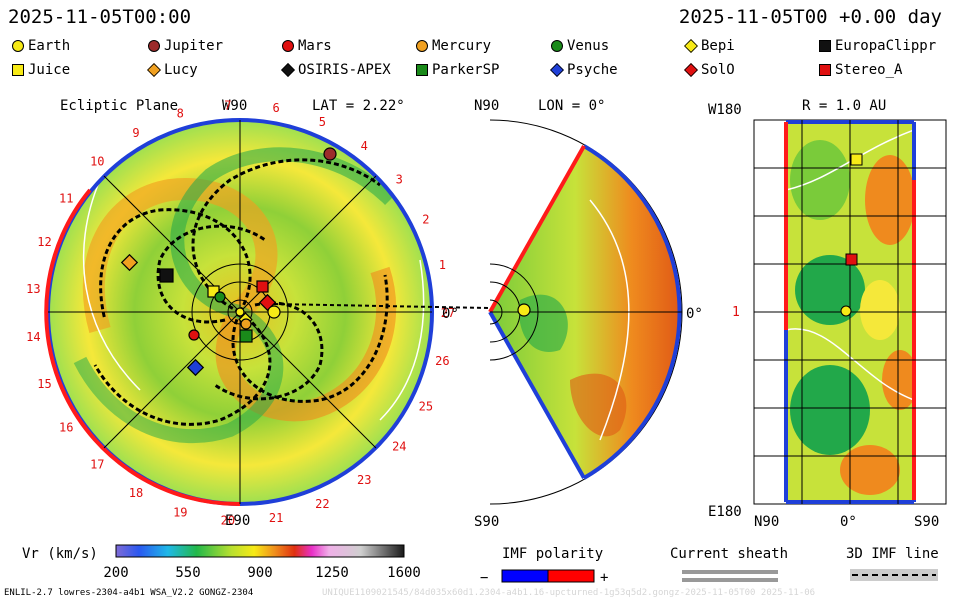 The width and height of the screenshot is (960, 600). What do you see at coordinates (588, 46) in the screenshot?
I see `legend-label: Venus` at bounding box center [588, 46].